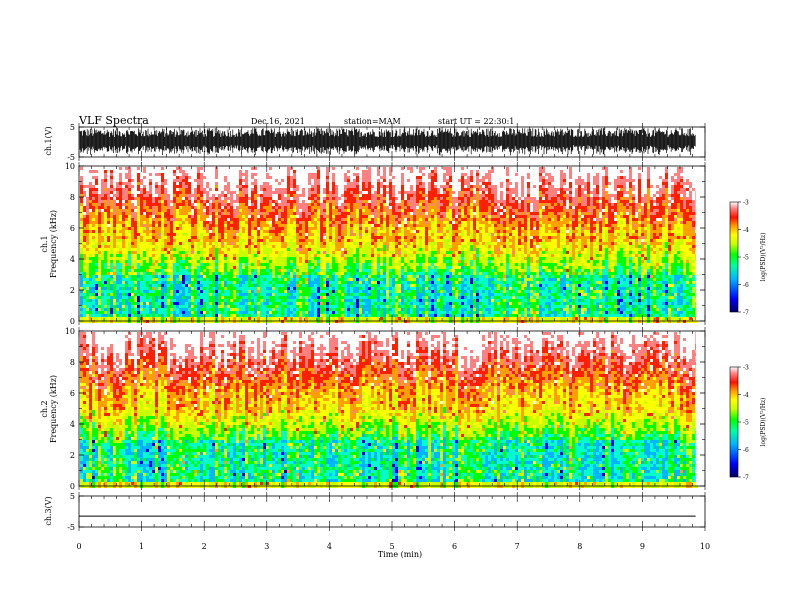 This screenshot has width=792, height=612. What do you see at coordinates (72, 127) in the screenshot?
I see `ch1-waveform-ytick-label: 5` at bounding box center [72, 127].